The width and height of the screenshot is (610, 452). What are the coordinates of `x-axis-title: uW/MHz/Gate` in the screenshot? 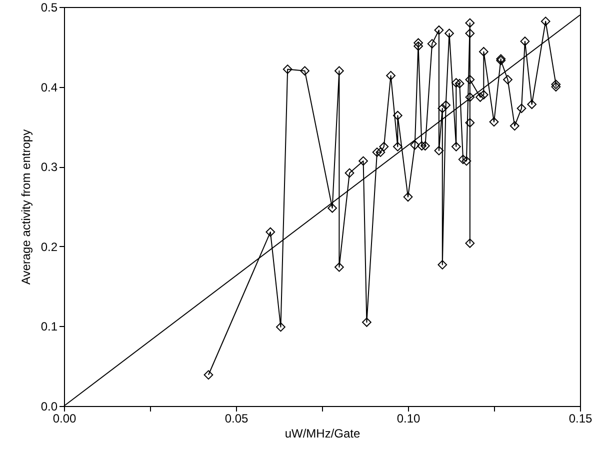 It's located at (322, 433).